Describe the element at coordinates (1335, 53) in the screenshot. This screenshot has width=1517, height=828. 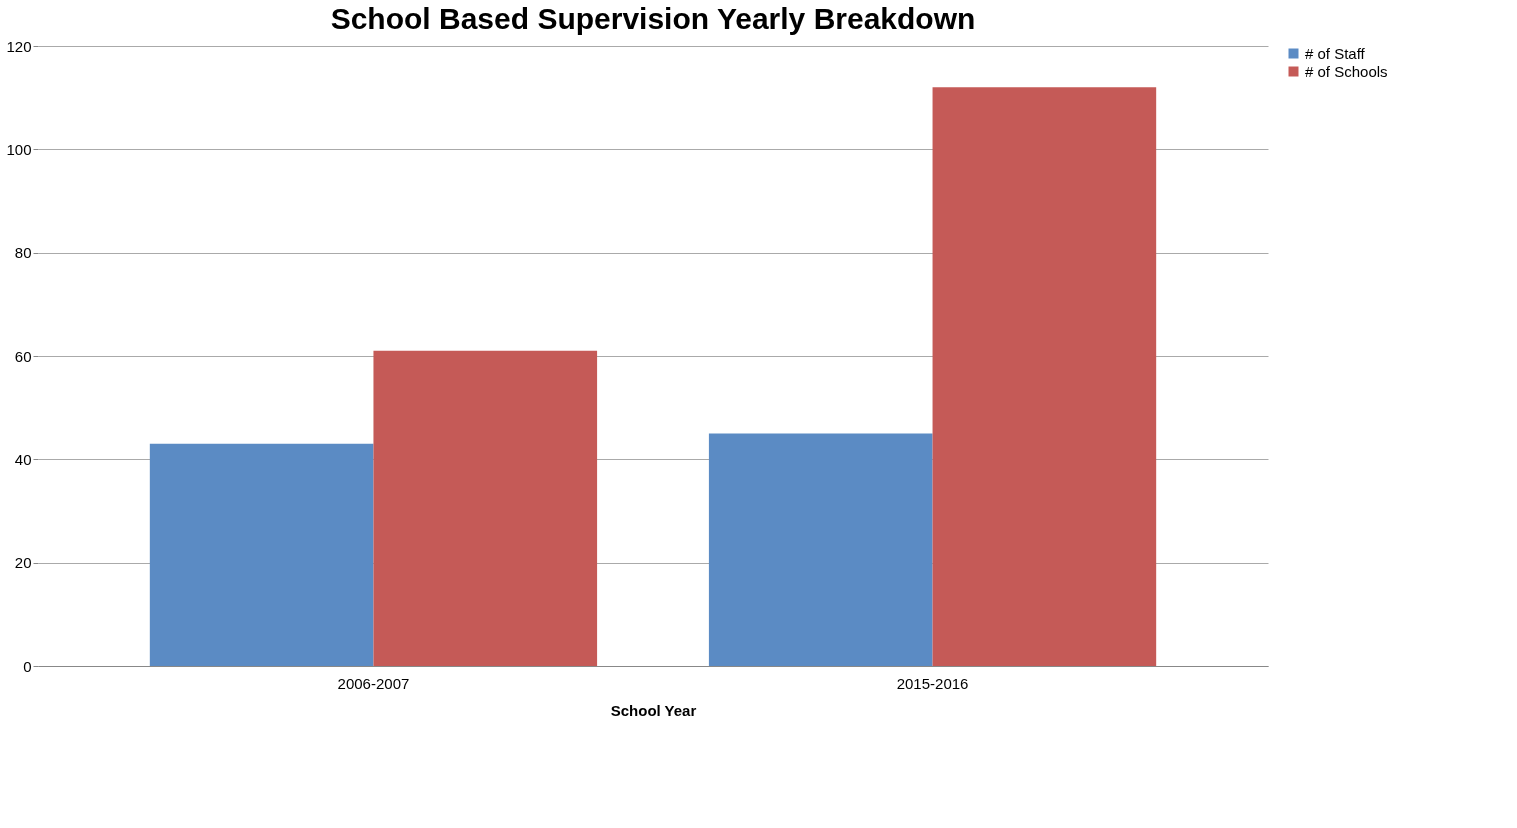
I see `legend-label: # of Staff` at that location.